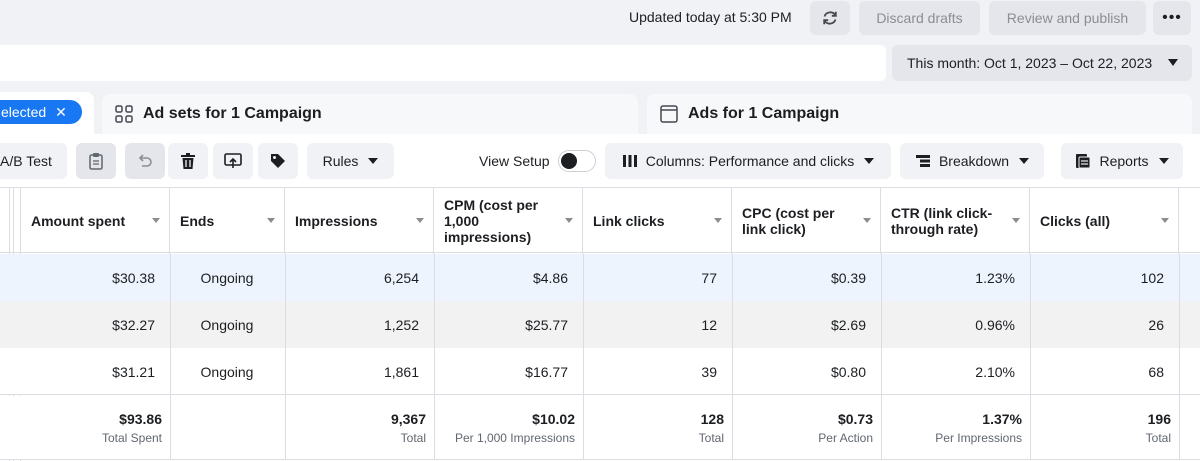  I want to click on header-link-clicks: Link clicks, so click(657, 221).